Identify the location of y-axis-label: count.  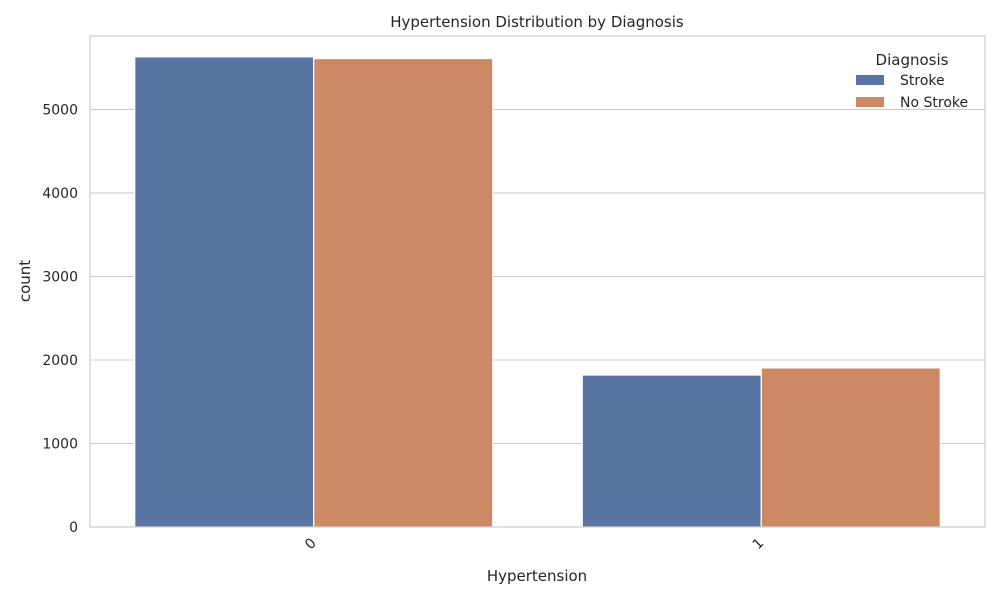
(25, 281).